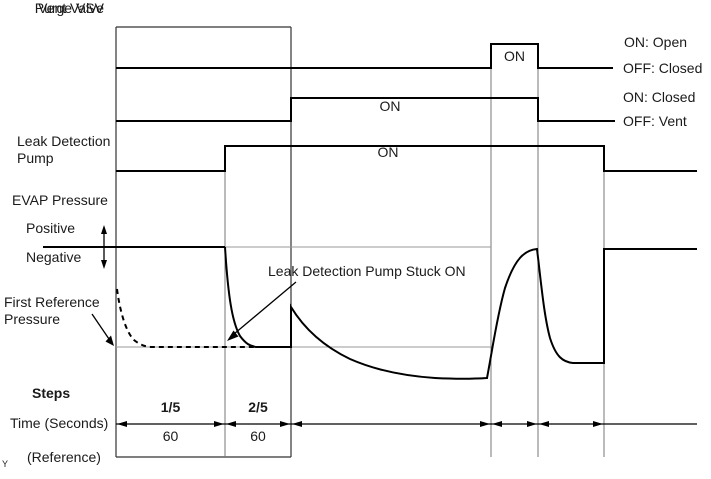 Image resolution: width=711 pixels, height=479 pixels. Describe the element at coordinates (63, 150) in the screenshot. I see `leak-pump-label: Leak Detection Pump` at that location.